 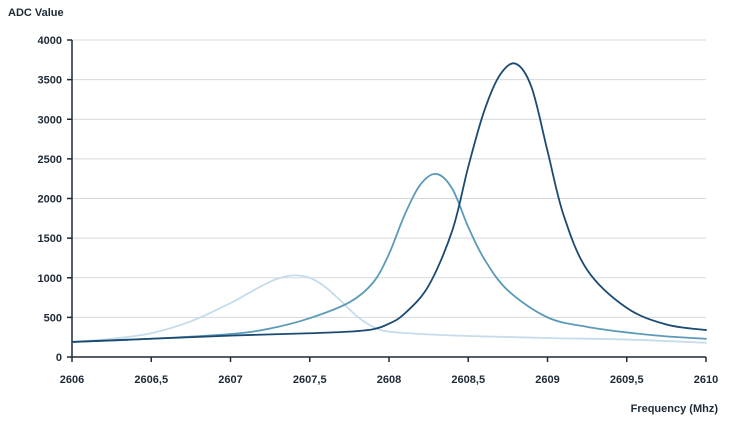 I want to click on y-tick-label: 1500, so click(x=50, y=239).